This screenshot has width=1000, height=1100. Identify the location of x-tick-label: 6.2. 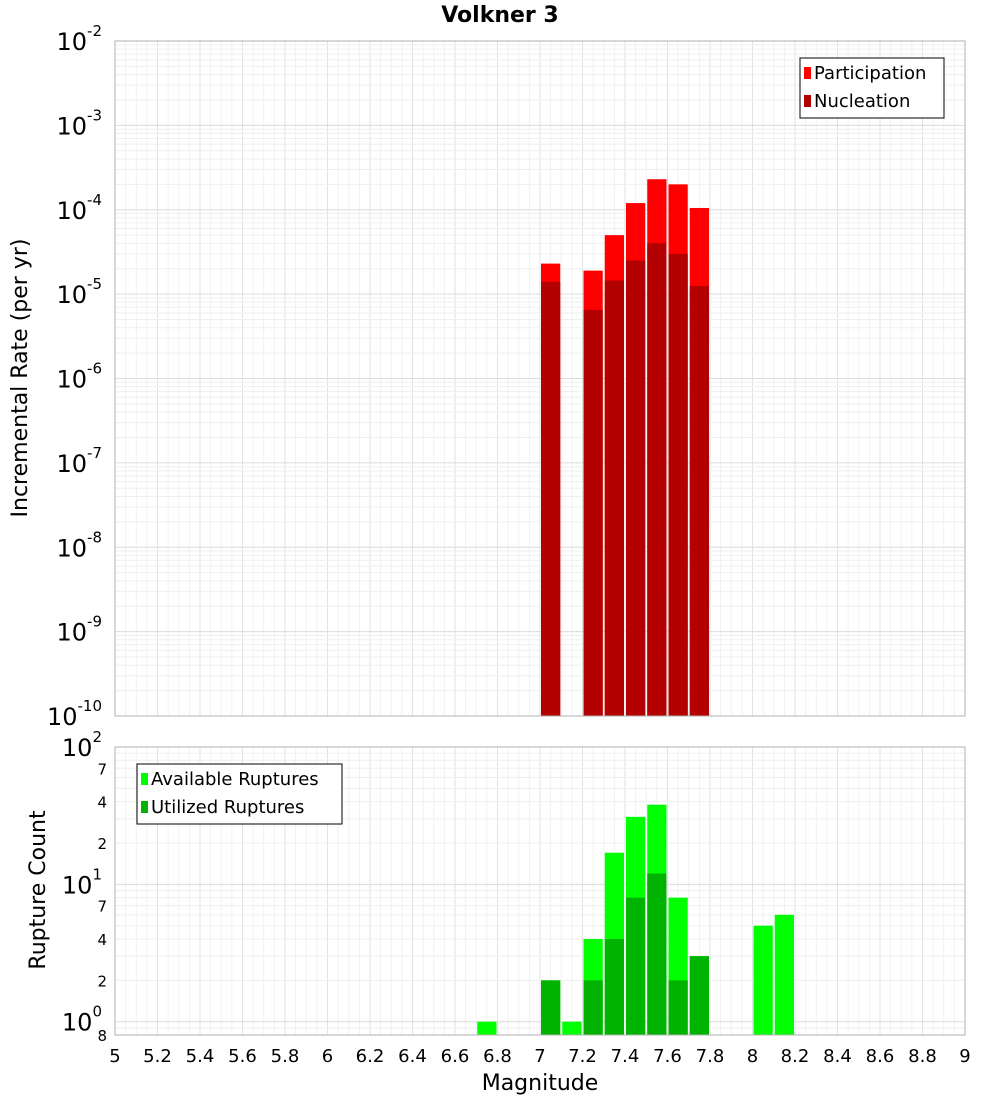
(370, 1056).